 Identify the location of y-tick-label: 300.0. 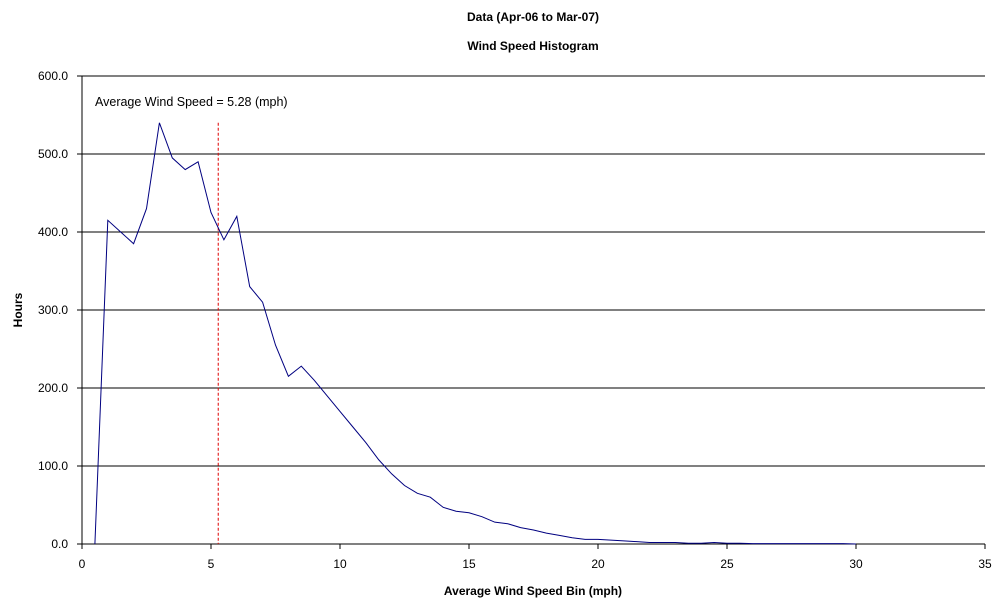
(53, 310).